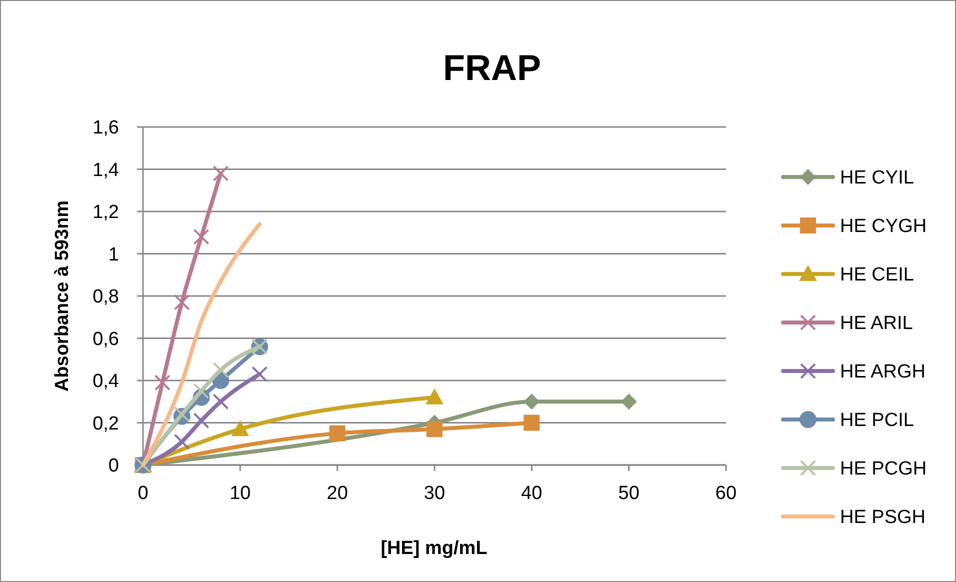  I want to click on y-tick-label: 0, so click(113, 466).